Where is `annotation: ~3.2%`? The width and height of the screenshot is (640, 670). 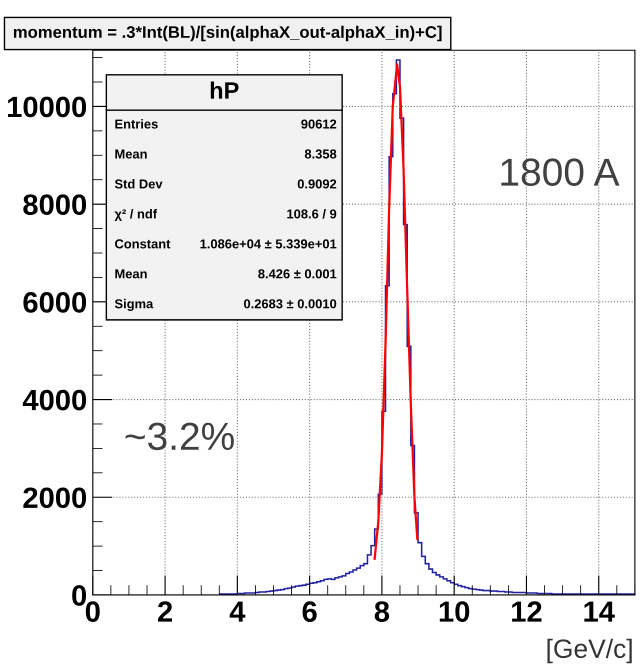 annotation: ~3.2% is located at coordinates (180, 436).